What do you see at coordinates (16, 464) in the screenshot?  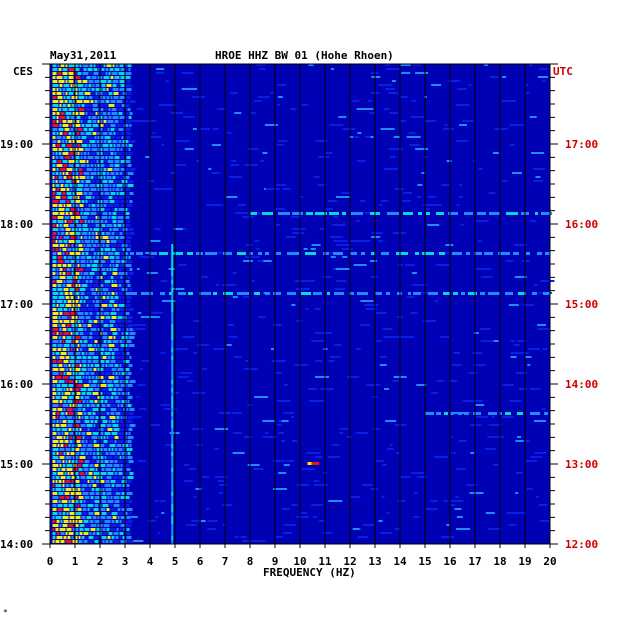 I see `y-tick-label-ces: 15:00` at bounding box center [16, 464].